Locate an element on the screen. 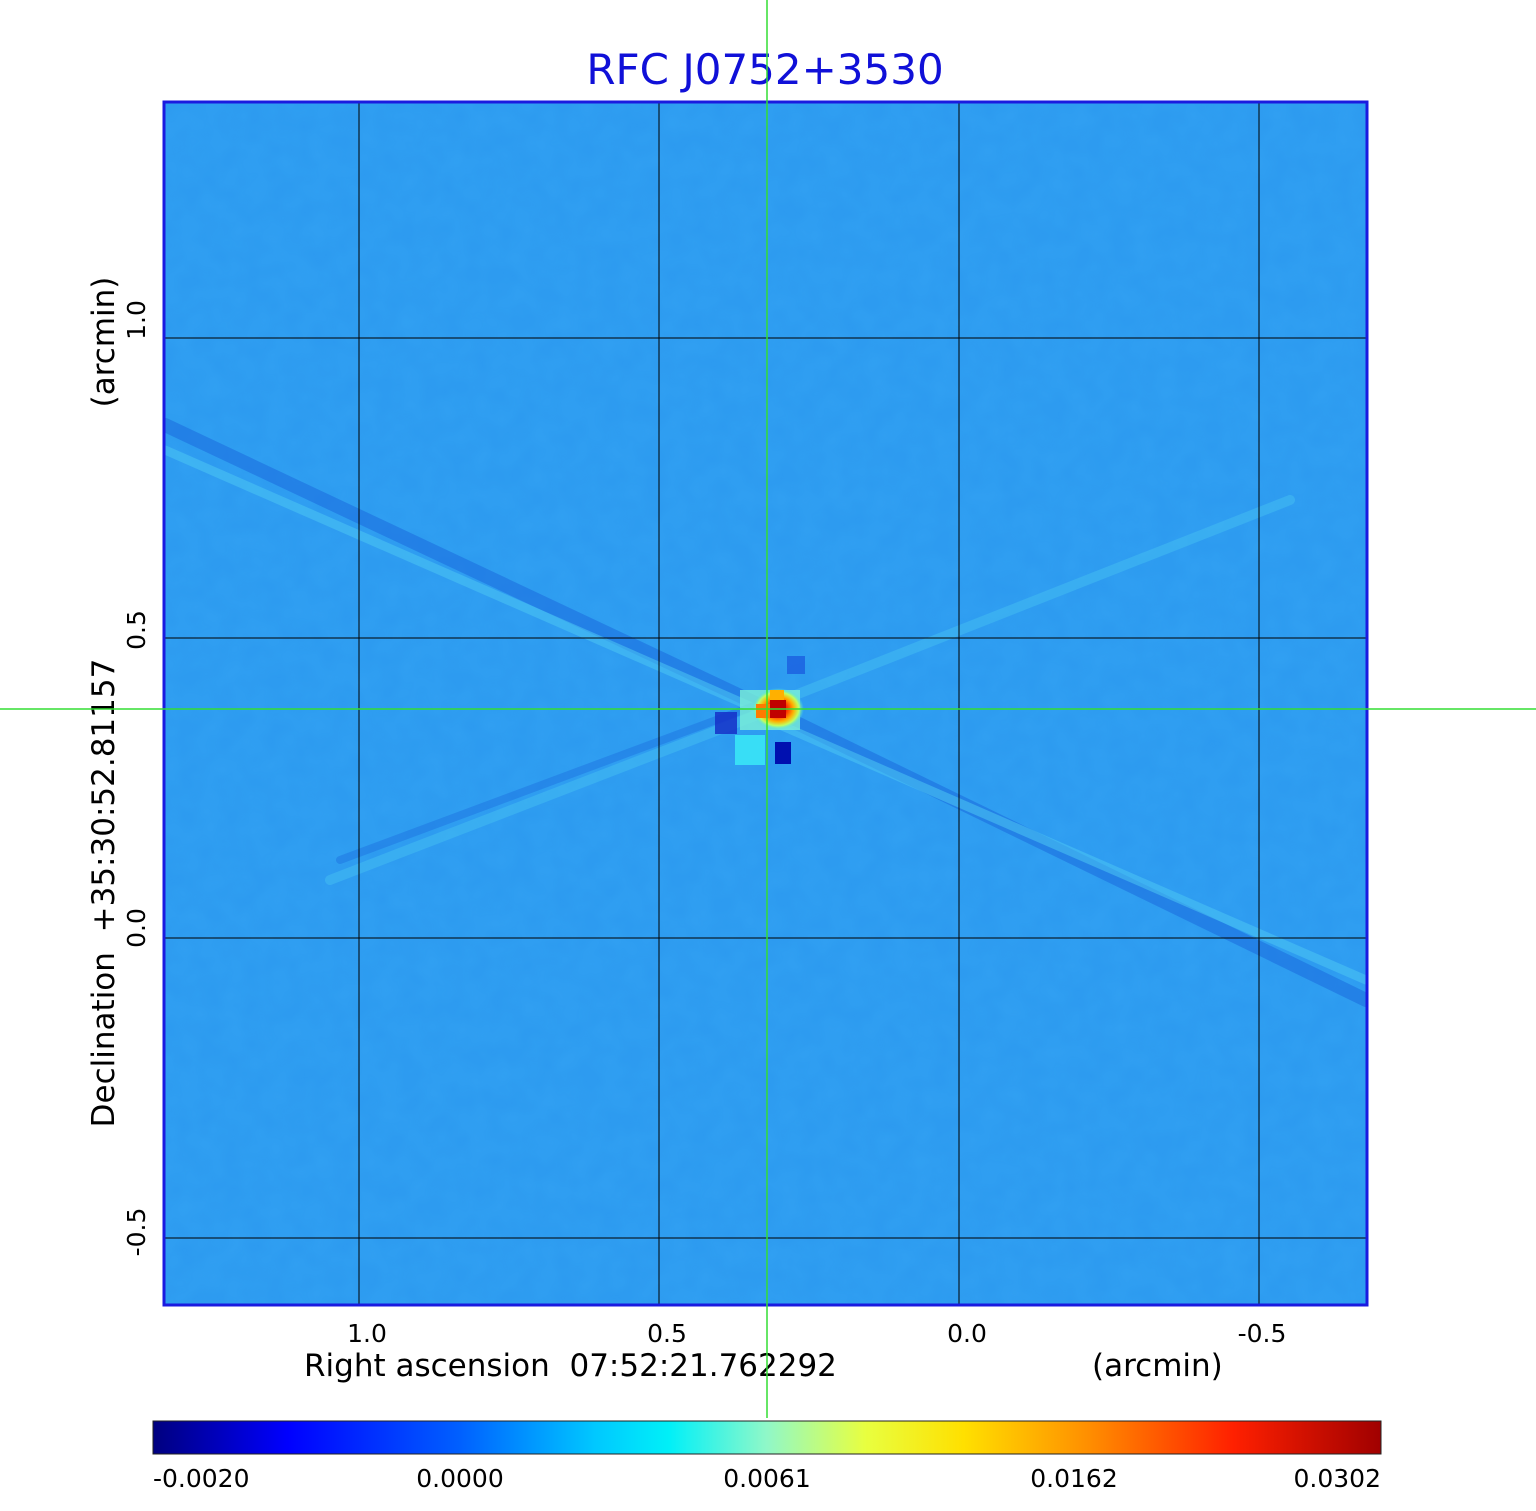  colorbar-tick-label: 0.0302 is located at coordinates (1337, 1478).